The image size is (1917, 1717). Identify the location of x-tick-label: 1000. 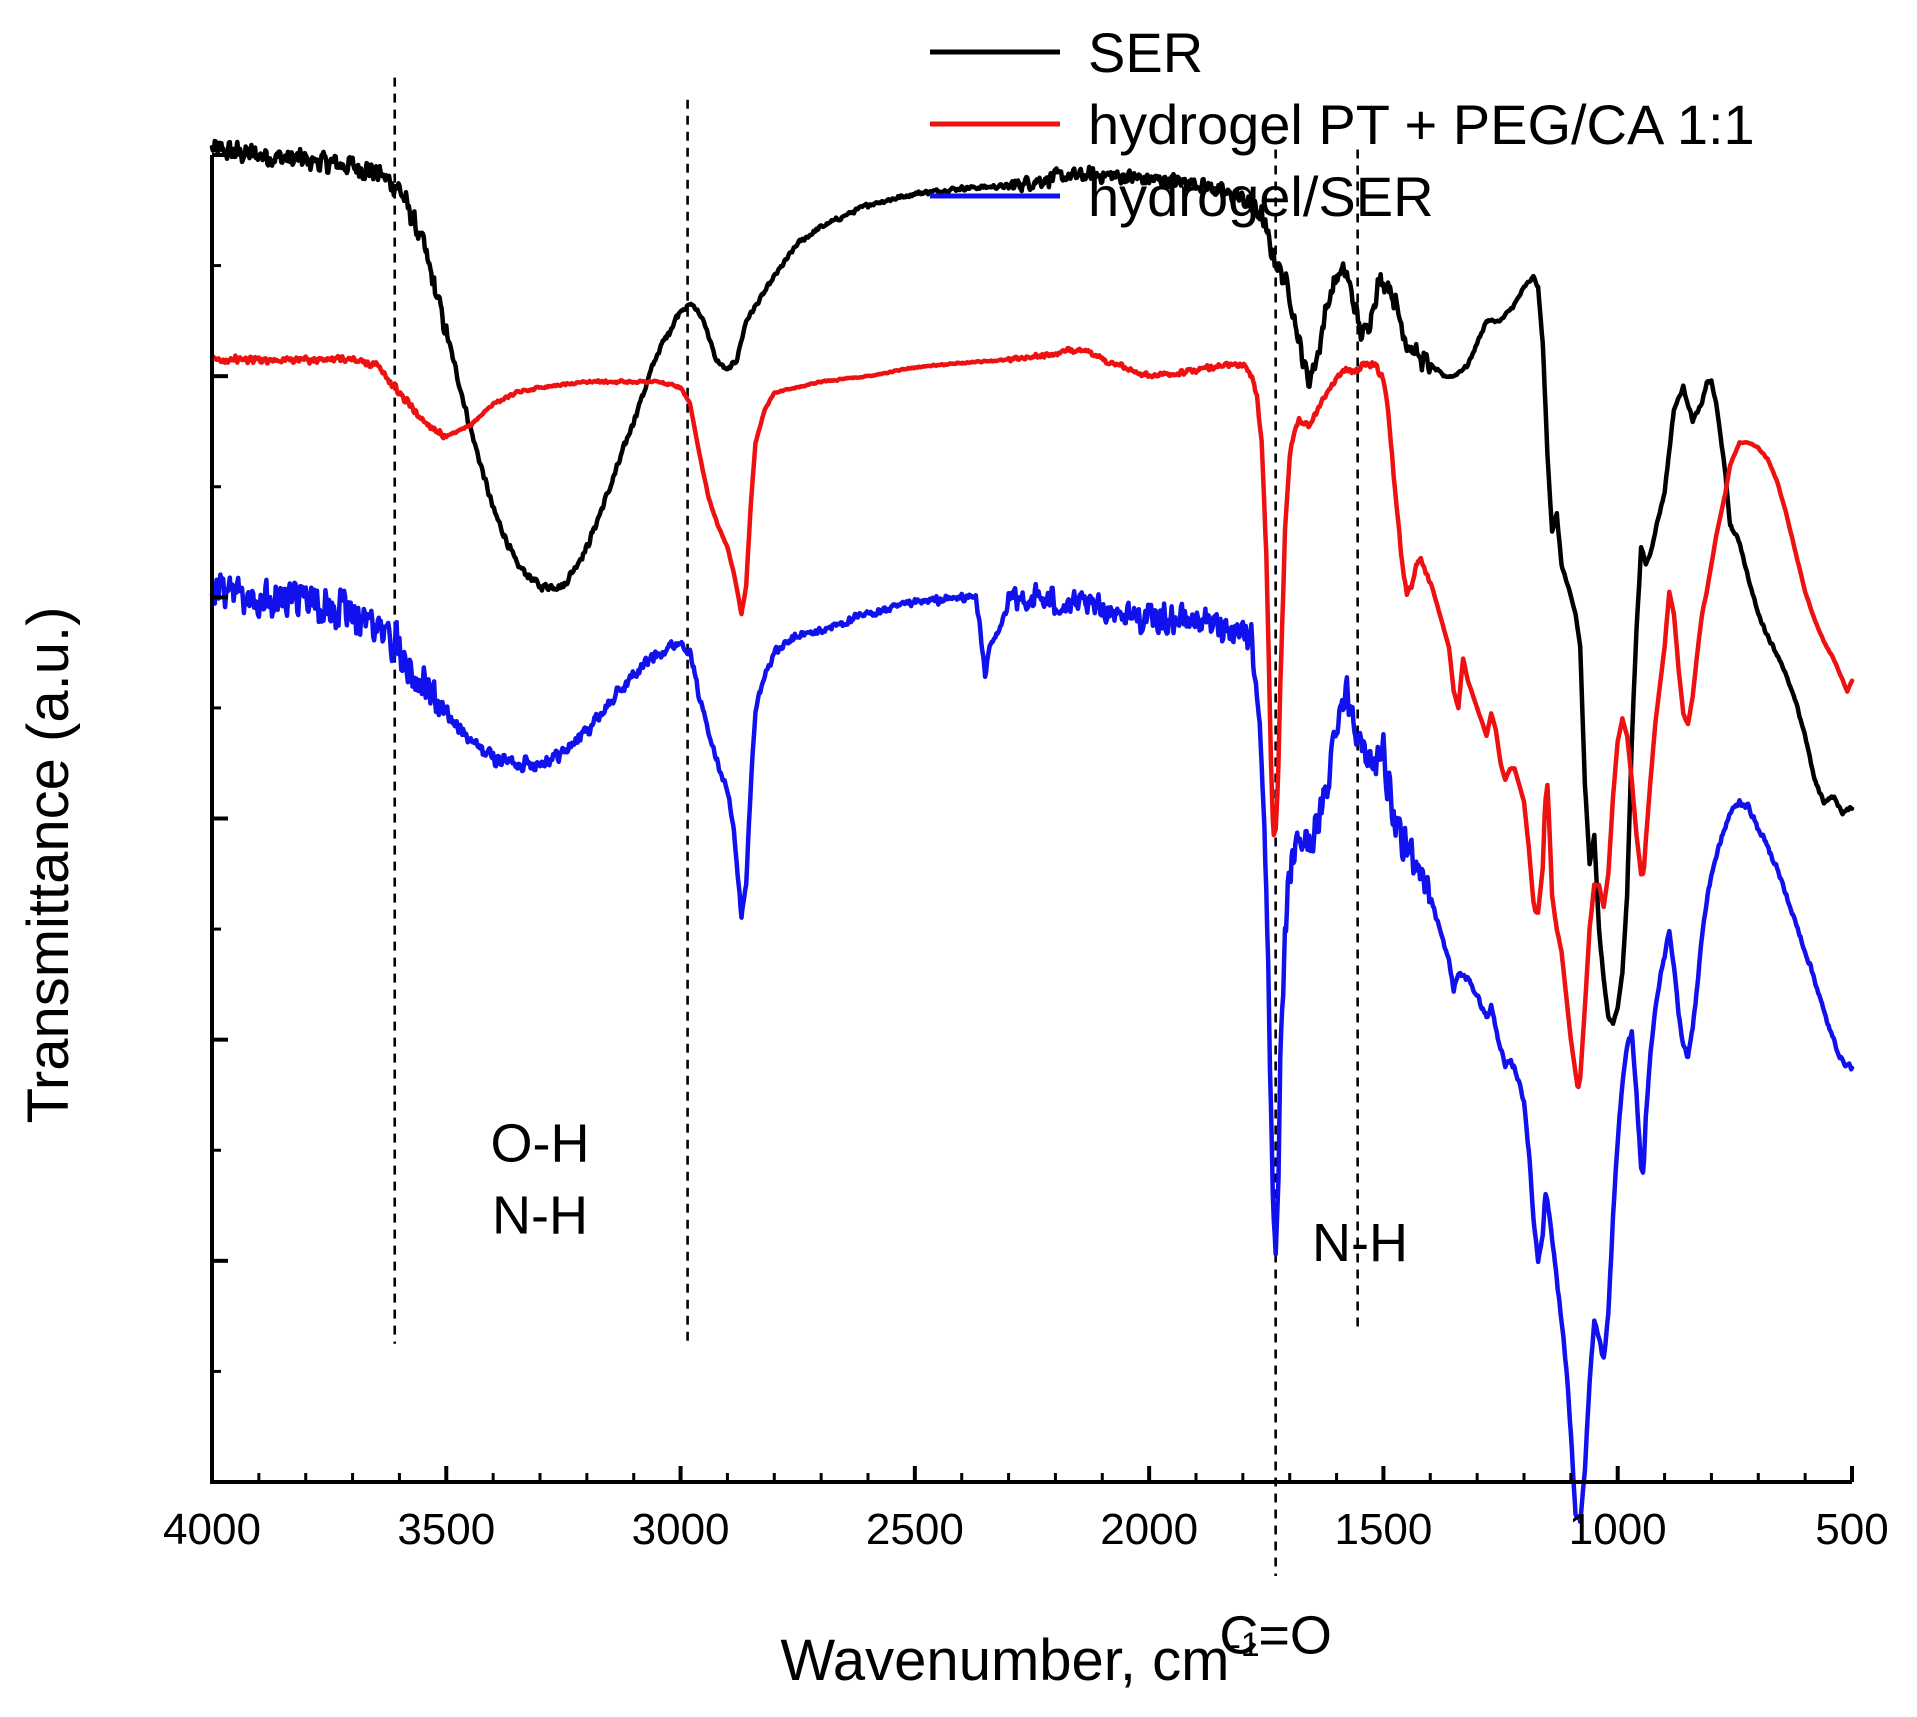
(1618, 1529).